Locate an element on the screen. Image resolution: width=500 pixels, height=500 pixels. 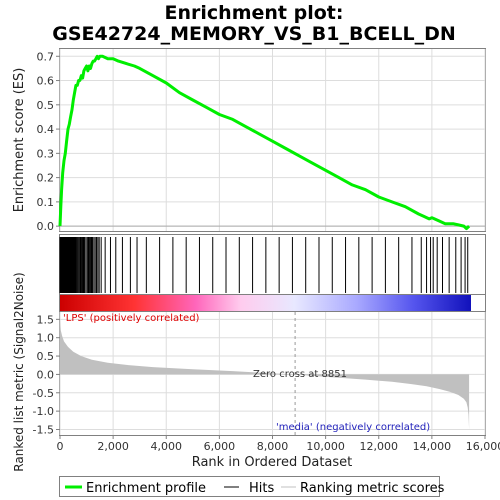
ranking-metric-tick-label: -1.0 is located at coordinates (43, 411).